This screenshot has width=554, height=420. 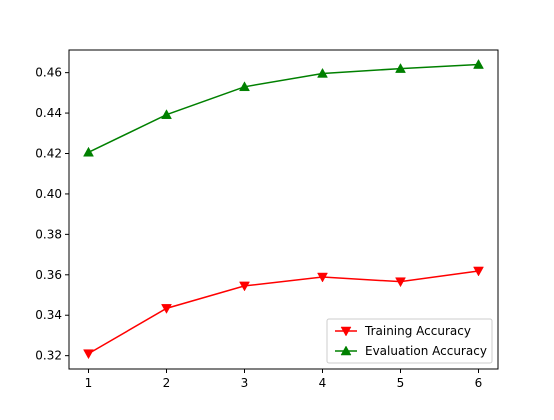 What do you see at coordinates (426, 351) in the screenshot?
I see `legend-label: Evaluation Accuracy` at bounding box center [426, 351].